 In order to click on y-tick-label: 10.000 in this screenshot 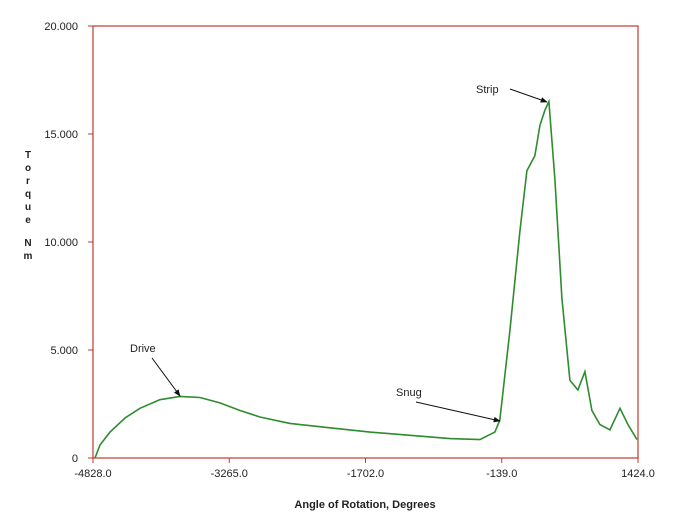, I will do `click(61, 243)`.